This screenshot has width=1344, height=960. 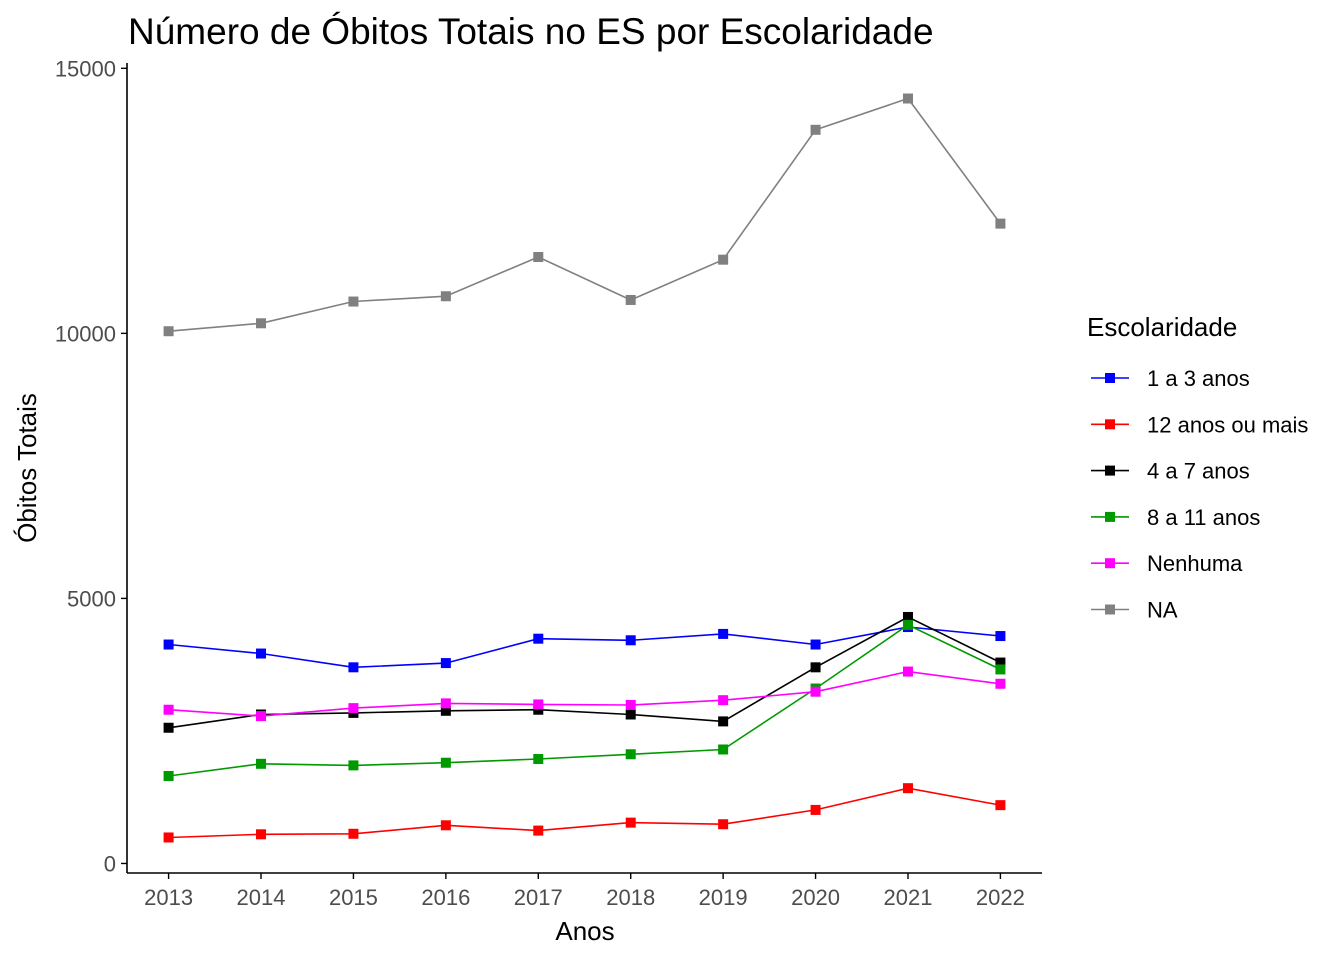 What do you see at coordinates (584, 931) in the screenshot?
I see `x-axis-title: Anos` at bounding box center [584, 931].